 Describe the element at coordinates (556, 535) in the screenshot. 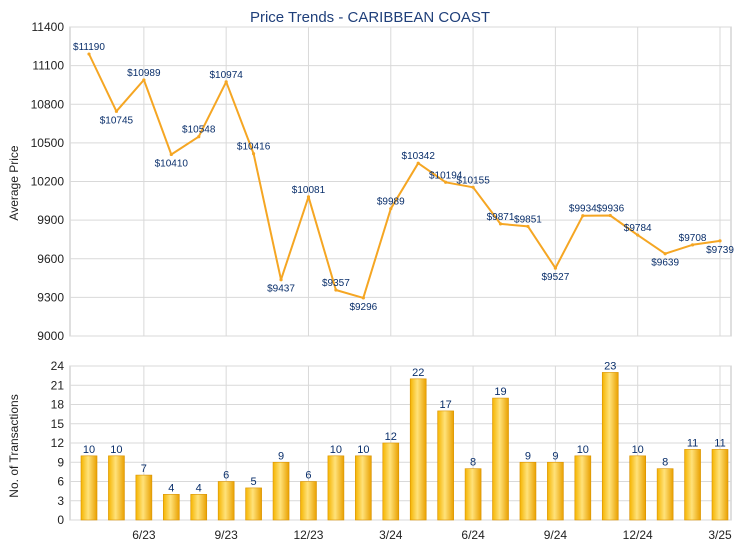

I see `x-tick-label: 9/24` at that location.